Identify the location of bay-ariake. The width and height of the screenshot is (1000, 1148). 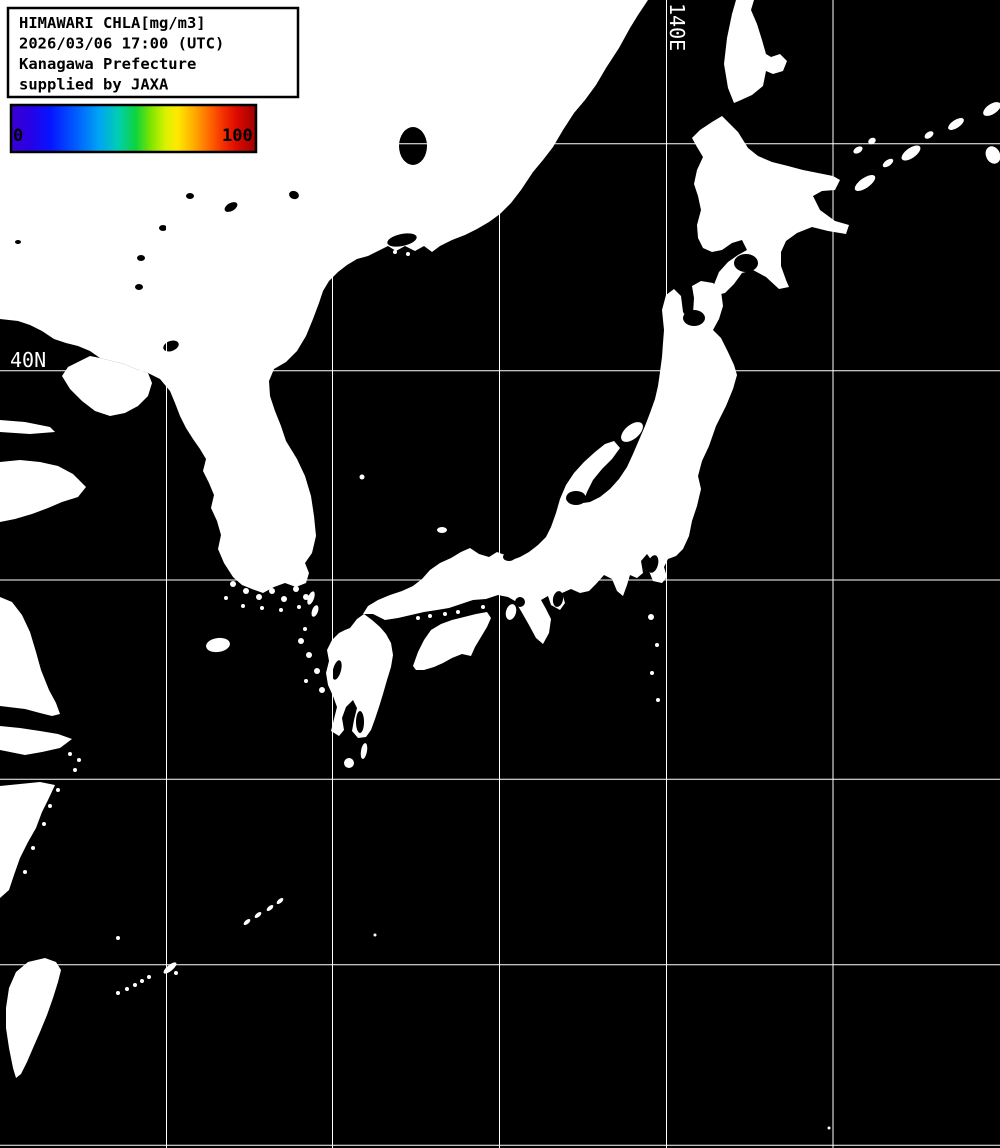
(337, 670).